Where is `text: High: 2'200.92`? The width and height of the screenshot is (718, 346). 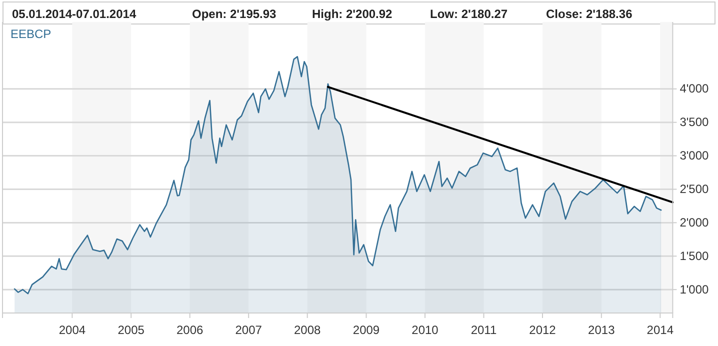
text: High: 2'200.92 is located at coordinates (352, 14).